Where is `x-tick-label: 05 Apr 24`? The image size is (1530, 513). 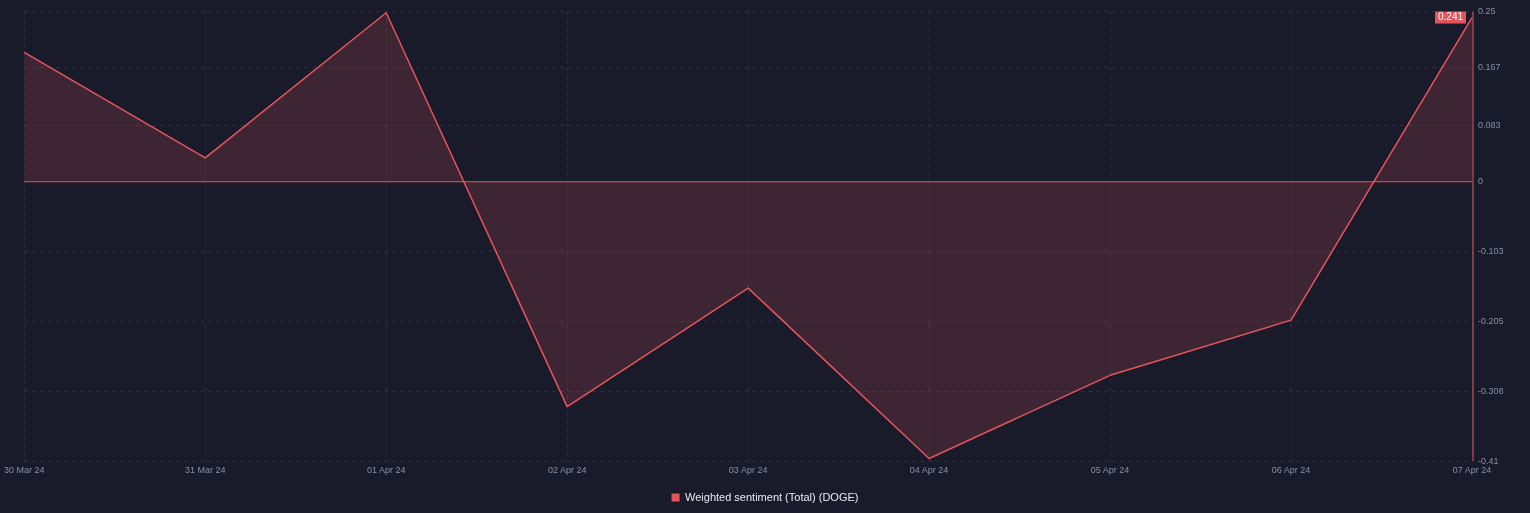
x-tick-label: 05 Apr 24 is located at coordinates (1110, 470).